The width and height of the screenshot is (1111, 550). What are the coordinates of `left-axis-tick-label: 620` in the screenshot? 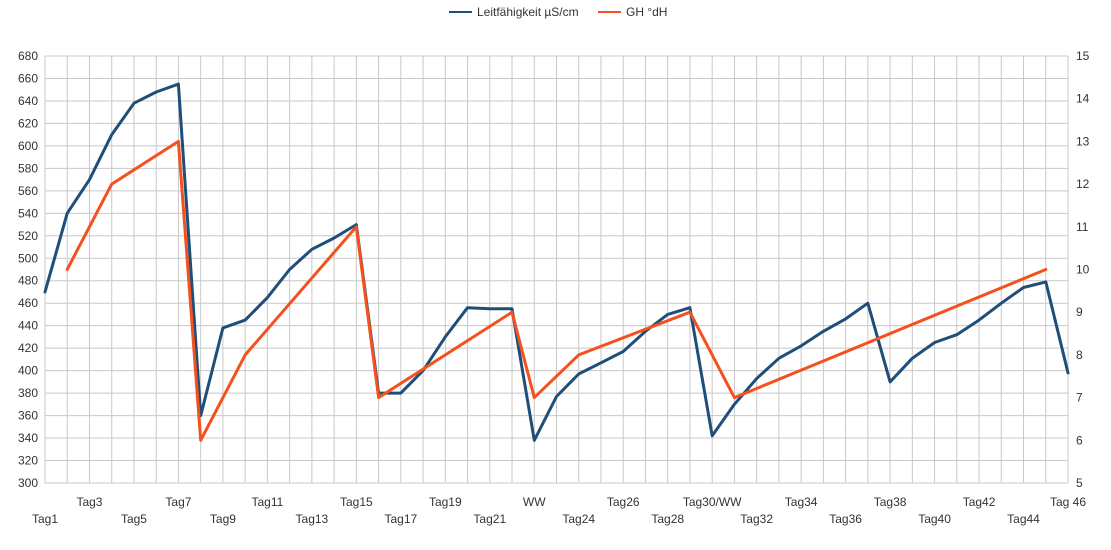 It's located at (28, 123).